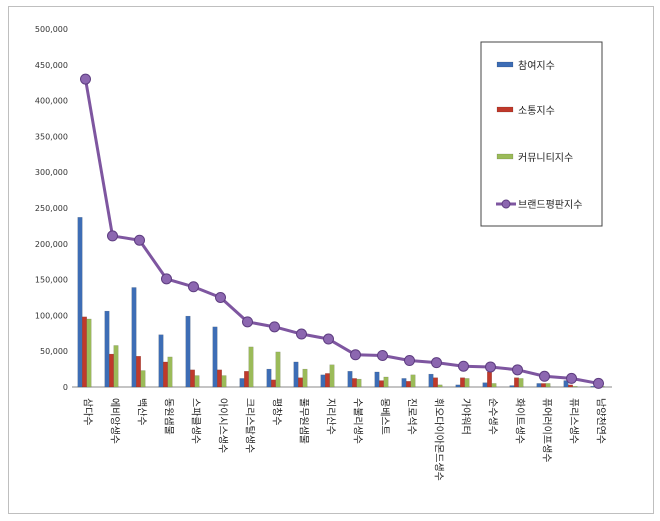 The width and height of the screenshot is (660, 521). Describe the element at coordinates (88, 412) in the screenshot. I see `category-label: 삼다수` at that location.